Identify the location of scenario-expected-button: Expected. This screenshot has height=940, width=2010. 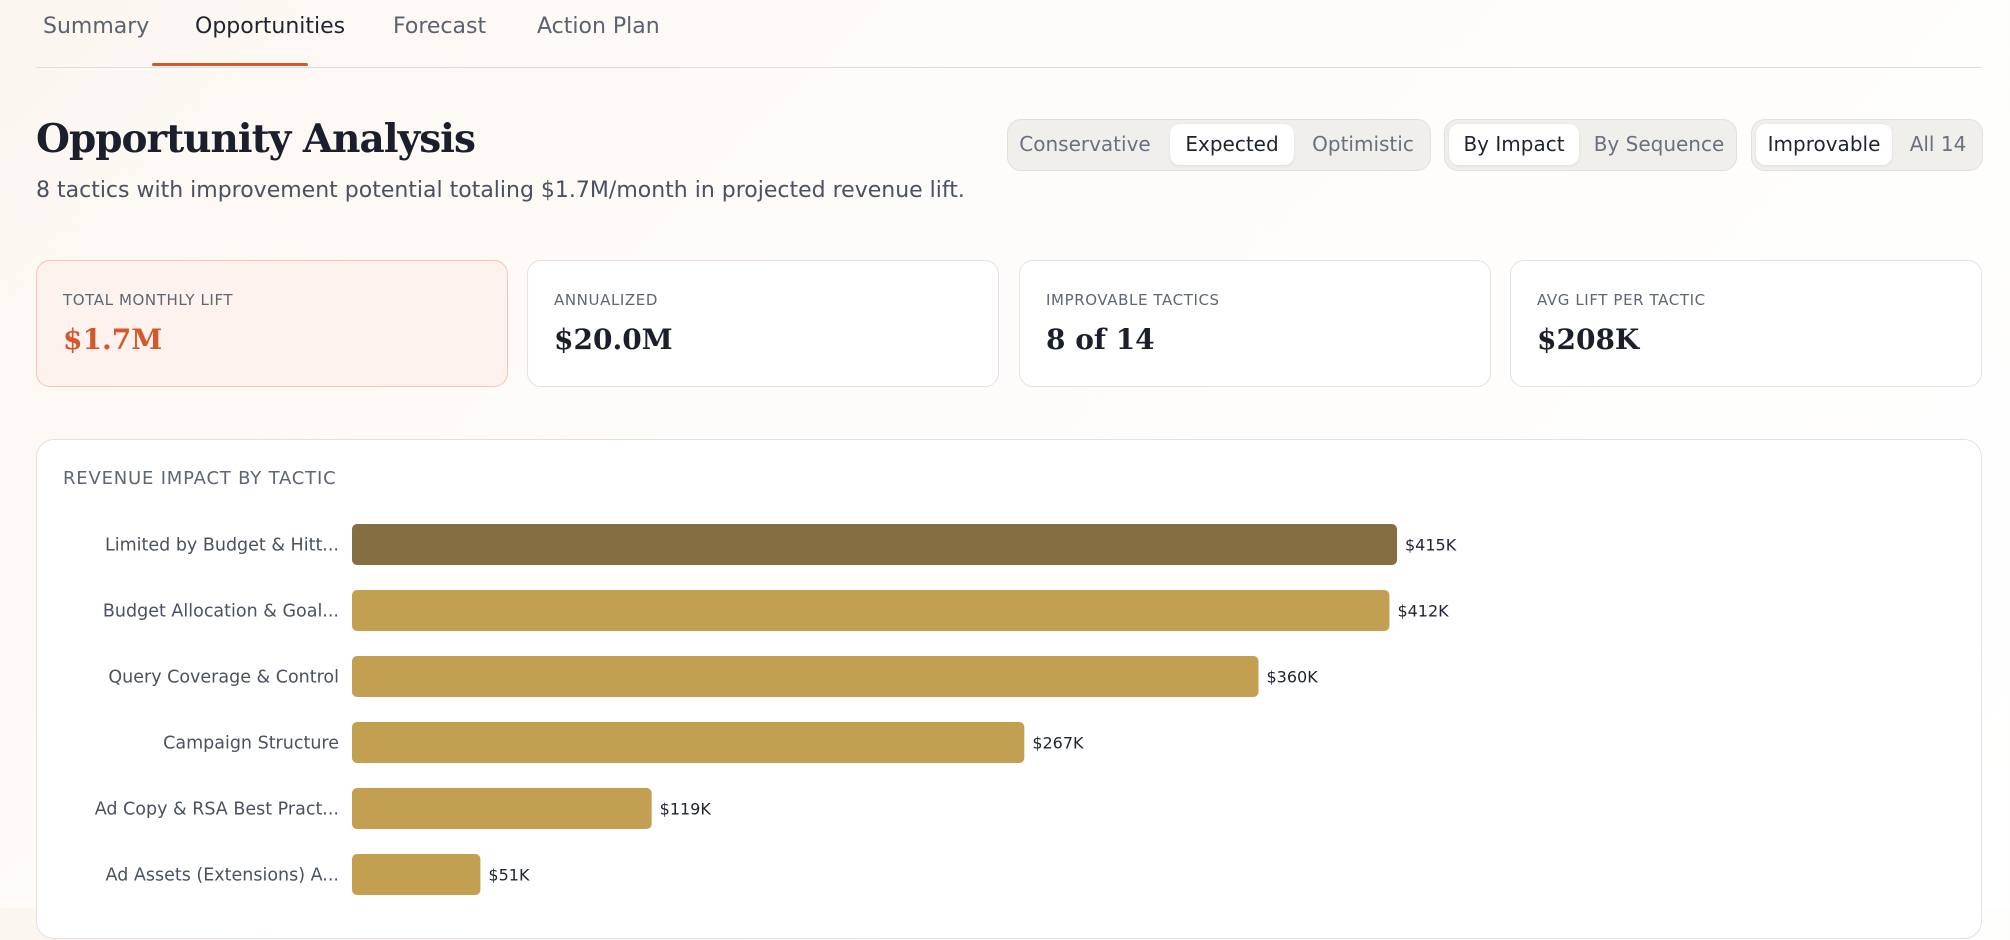
(1232, 144).